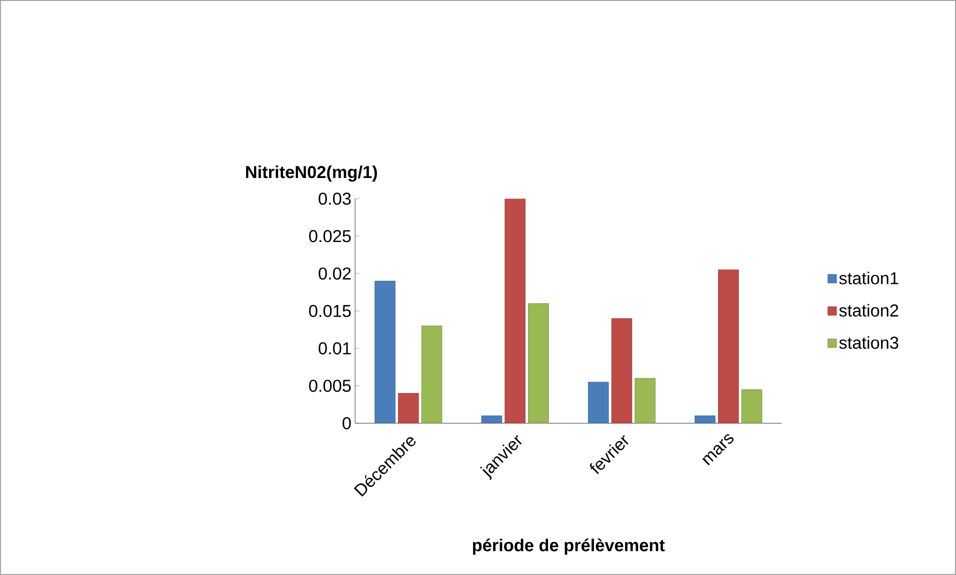  What do you see at coordinates (346, 423) in the screenshot?
I see `y-tick-label: 0` at bounding box center [346, 423].